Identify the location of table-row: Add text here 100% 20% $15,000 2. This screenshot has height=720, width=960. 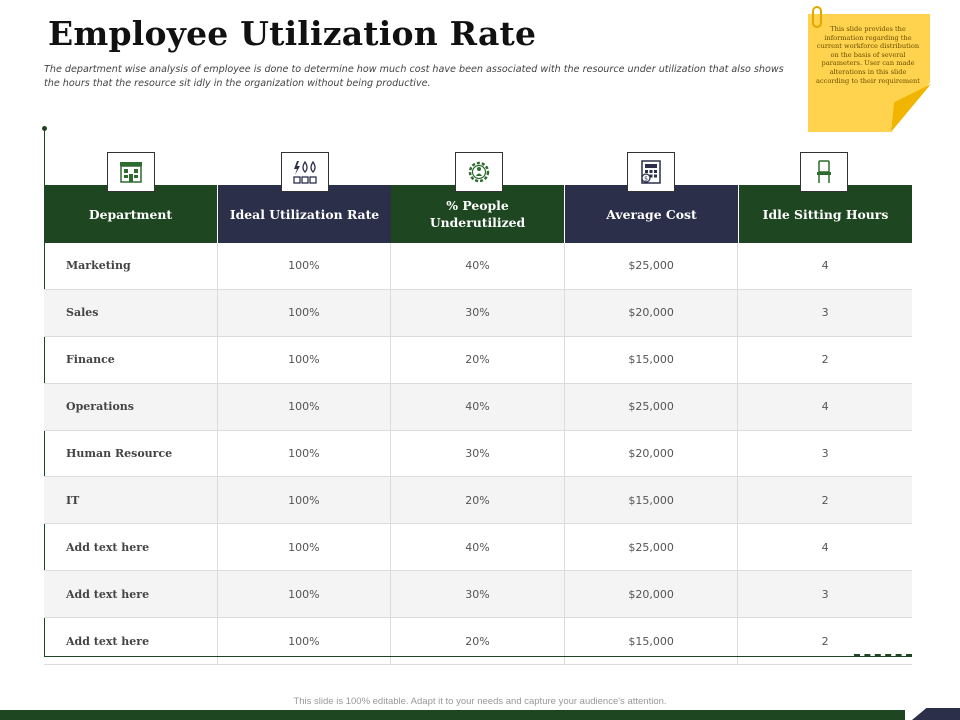
(478, 642).